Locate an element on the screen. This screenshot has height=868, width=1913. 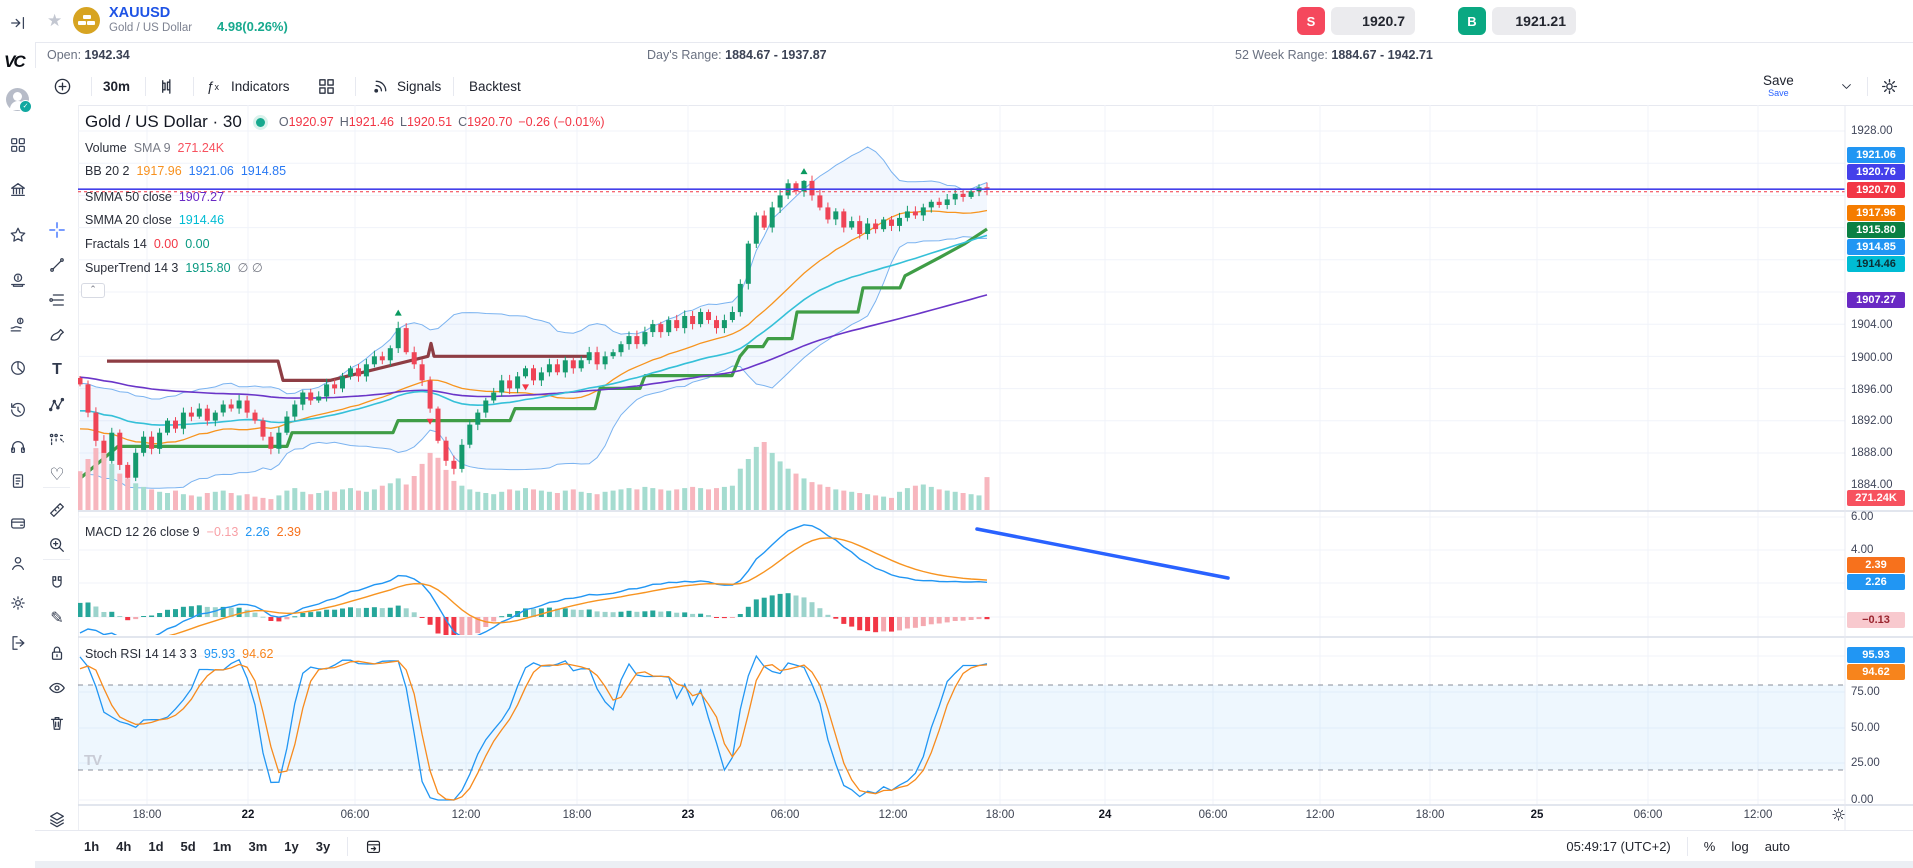
axis-tick-label: 1884.00 is located at coordinates (1872, 485).